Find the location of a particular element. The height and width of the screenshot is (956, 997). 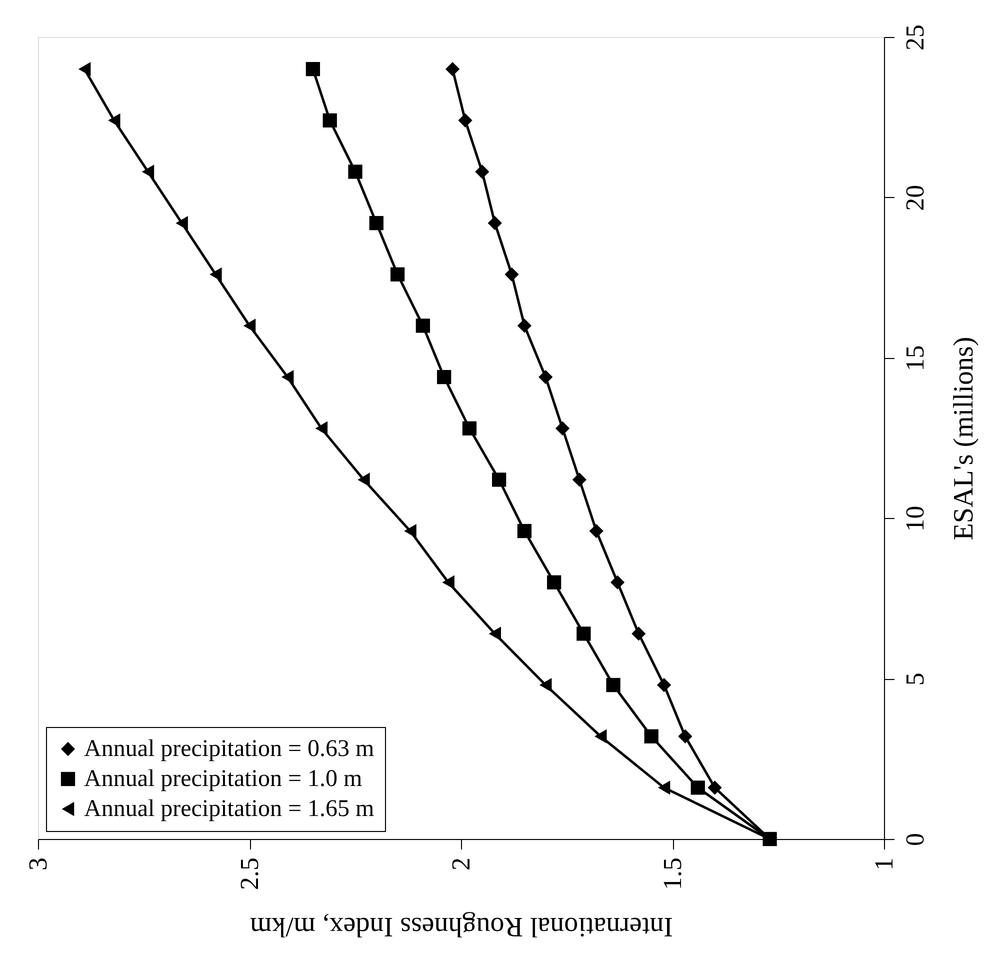

y-tick-label: 15 is located at coordinates (915, 358).